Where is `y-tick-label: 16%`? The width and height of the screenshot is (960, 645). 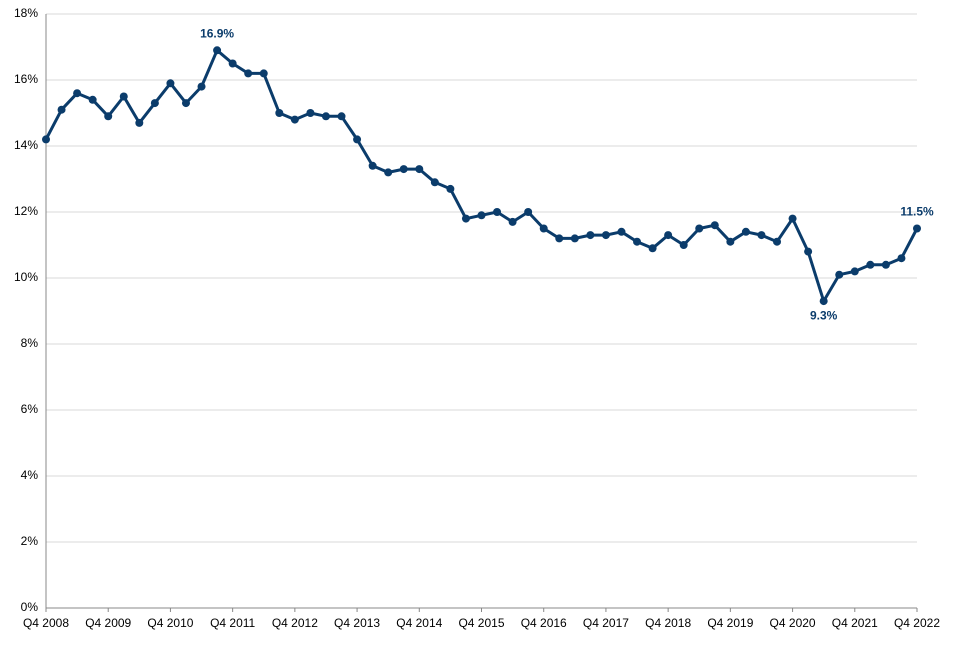 y-tick-label: 16% is located at coordinates (26, 79).